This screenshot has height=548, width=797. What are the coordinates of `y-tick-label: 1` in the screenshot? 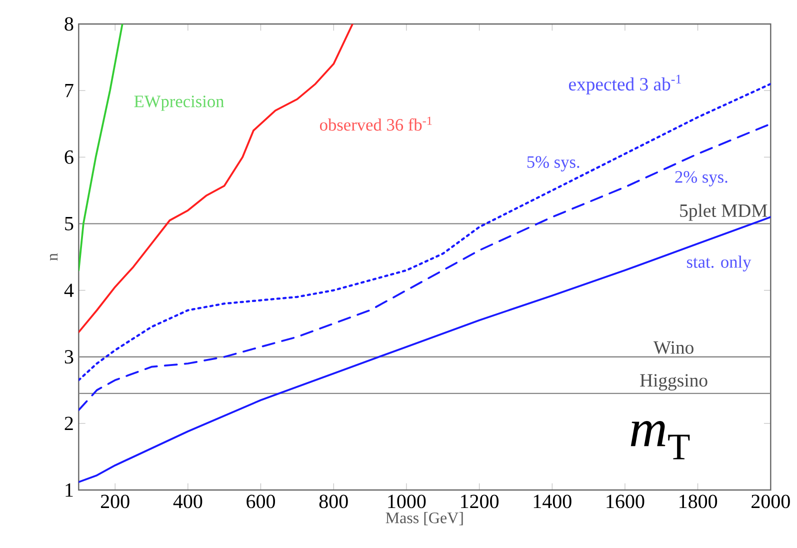 It's located at (69, 490).